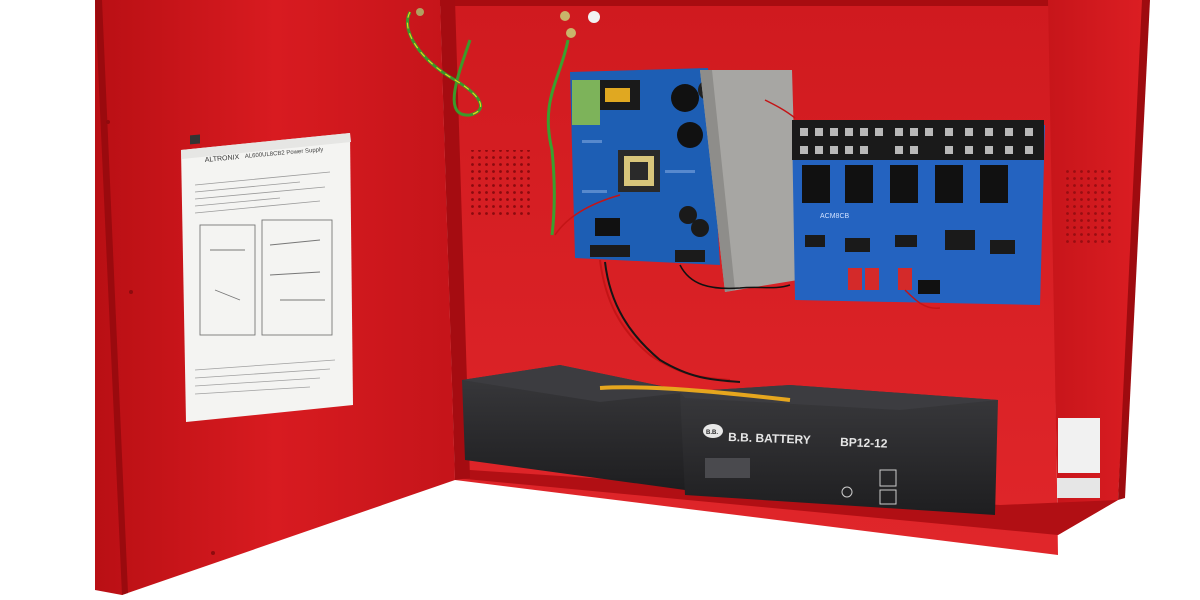 The width and height of the screenshot is (1200, 600). Describe the element at coordinates (645, 166) in the screenshot. I see `power-supply-board` at that location.